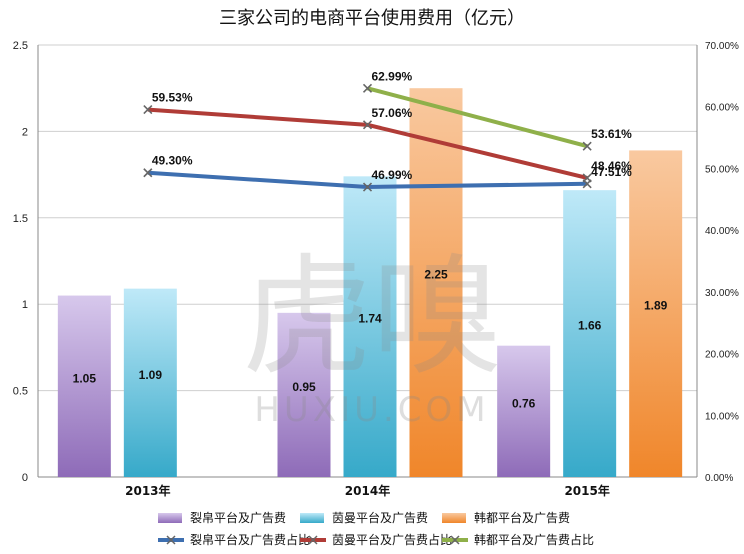  What do you see at coordinates (25, 132) in the screenshot?
I see `y-tick-label: 2` at bounding box center [25, 132].